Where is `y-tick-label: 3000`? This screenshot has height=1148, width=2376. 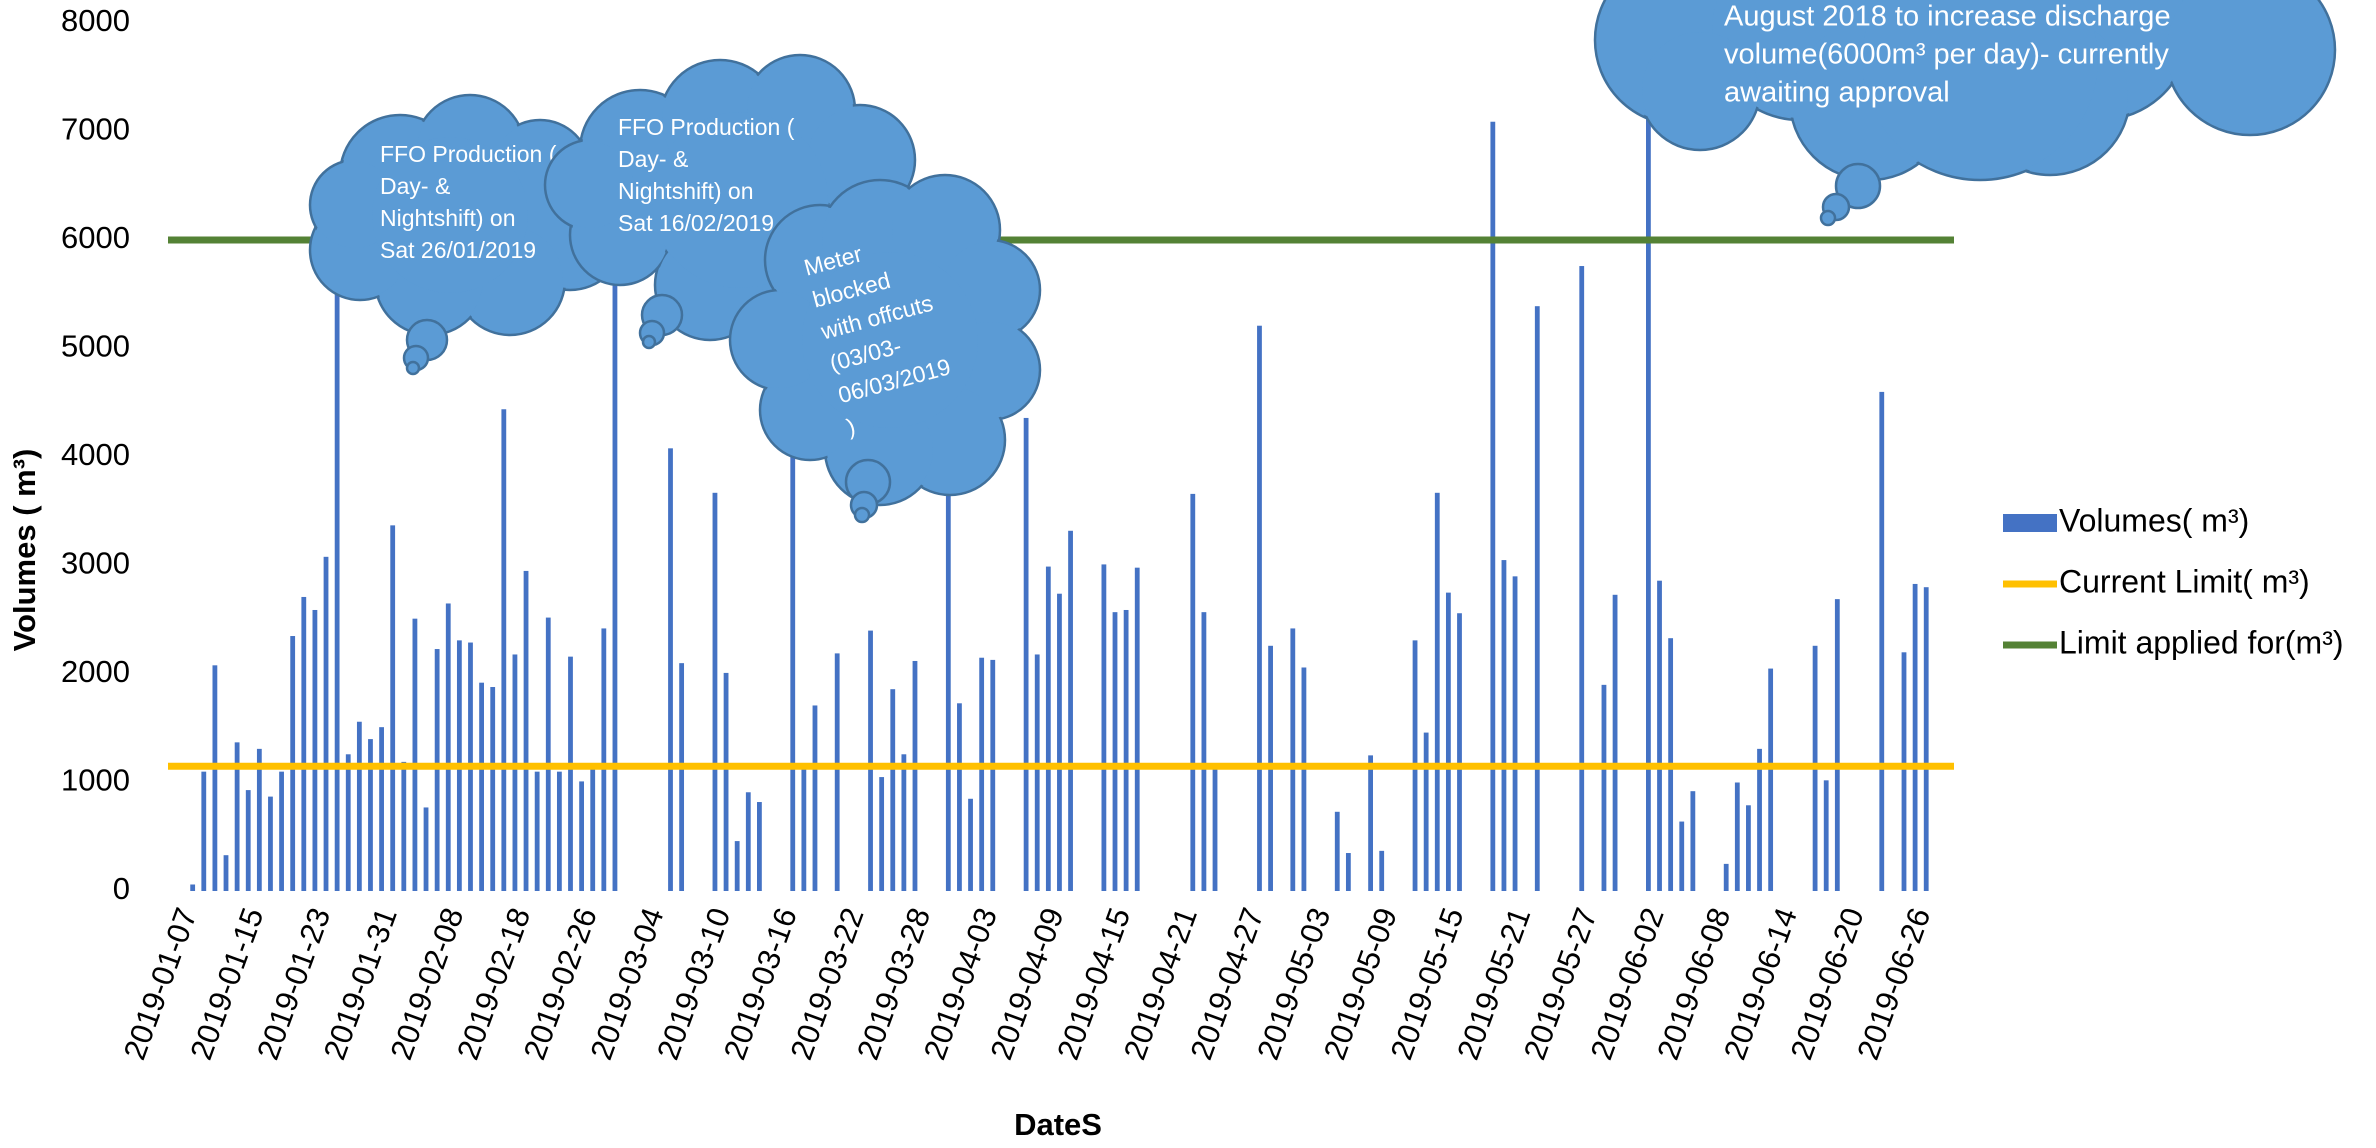 y-tick-label: 3000 is located at coordinates (95, 563).